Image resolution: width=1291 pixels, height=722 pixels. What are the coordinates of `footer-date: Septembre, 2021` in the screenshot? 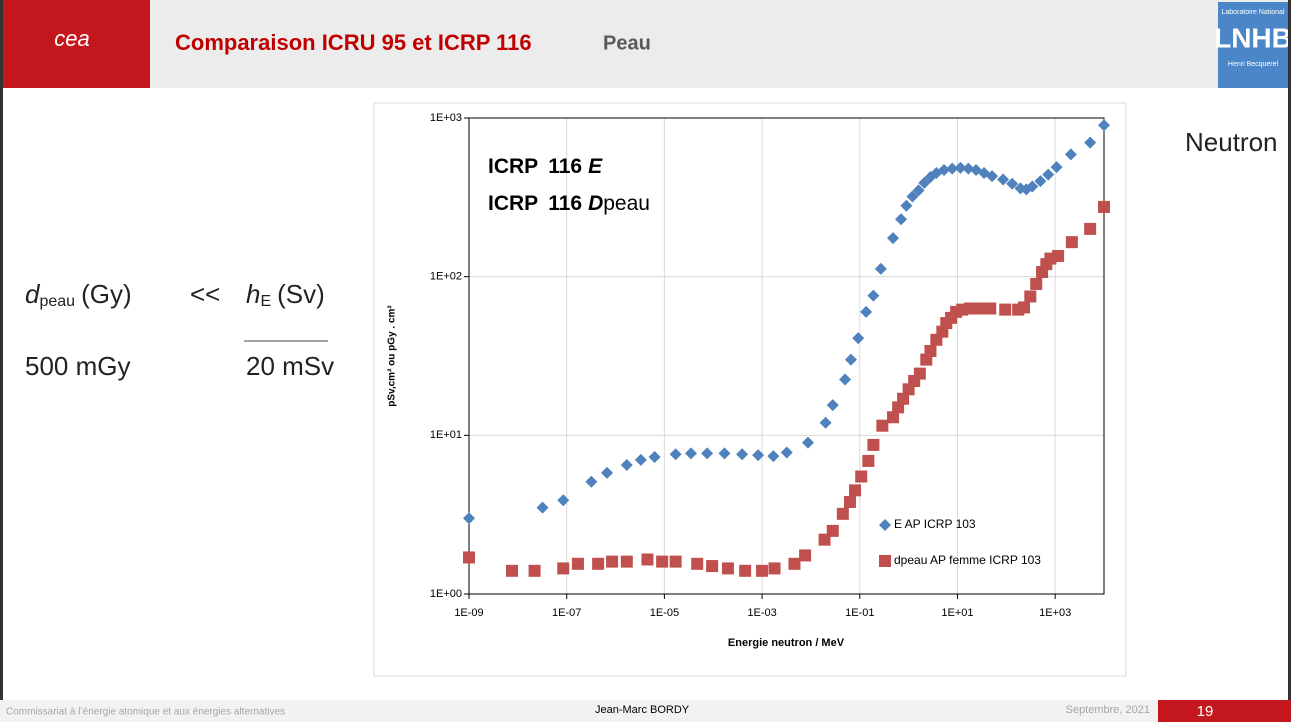 It's located at (1108, 710).